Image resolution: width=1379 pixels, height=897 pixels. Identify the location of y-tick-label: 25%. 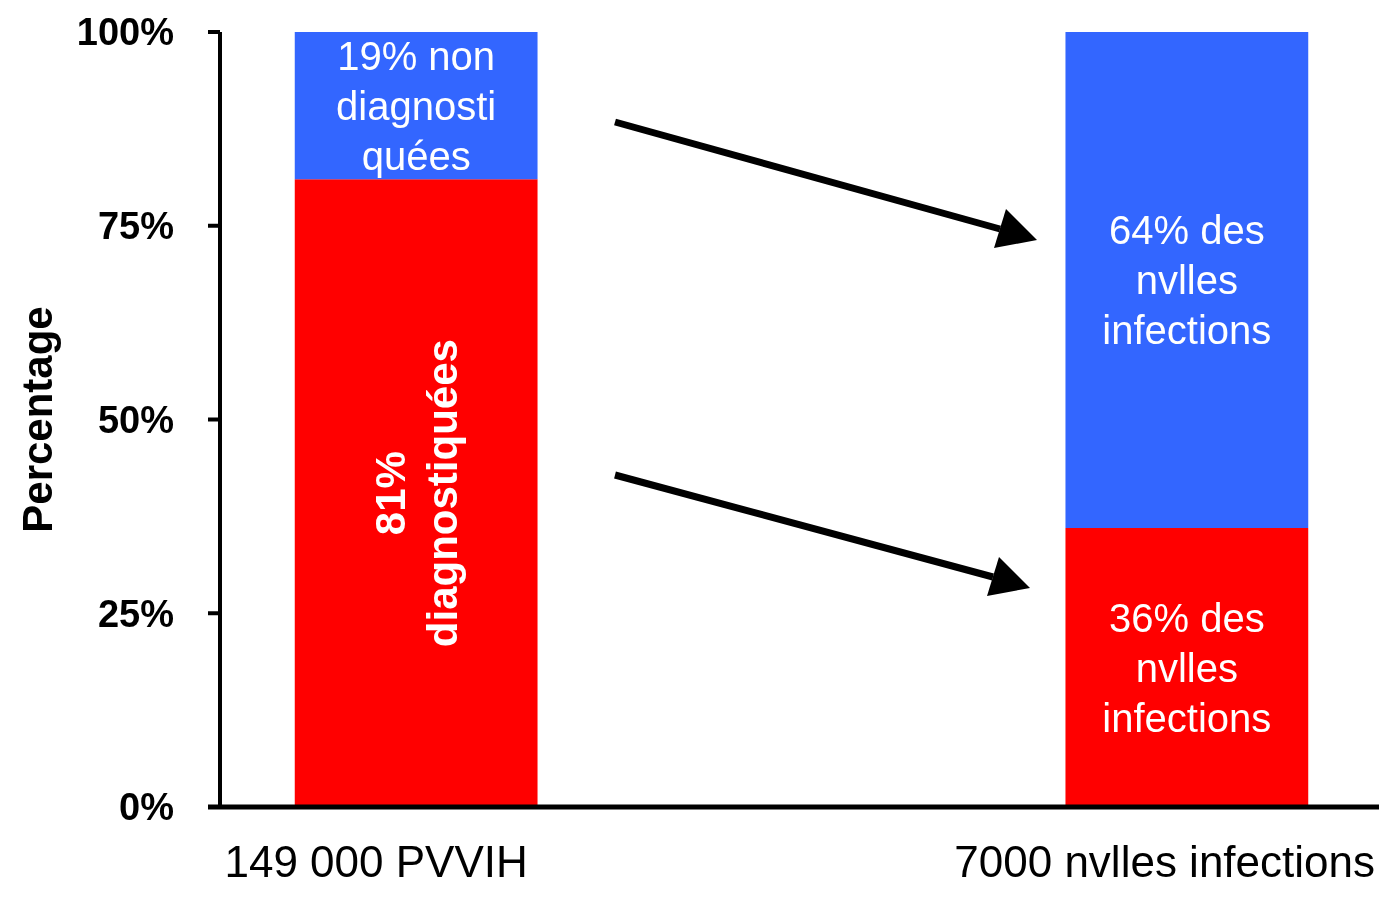
(135, 613).